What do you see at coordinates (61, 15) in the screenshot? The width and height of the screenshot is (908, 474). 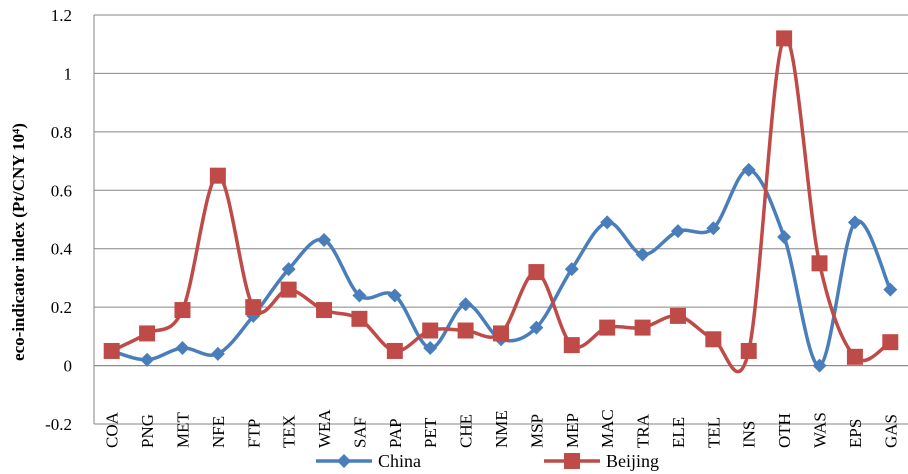 I see `y-tick-label: 1.2` at bounding box center [61, 15].